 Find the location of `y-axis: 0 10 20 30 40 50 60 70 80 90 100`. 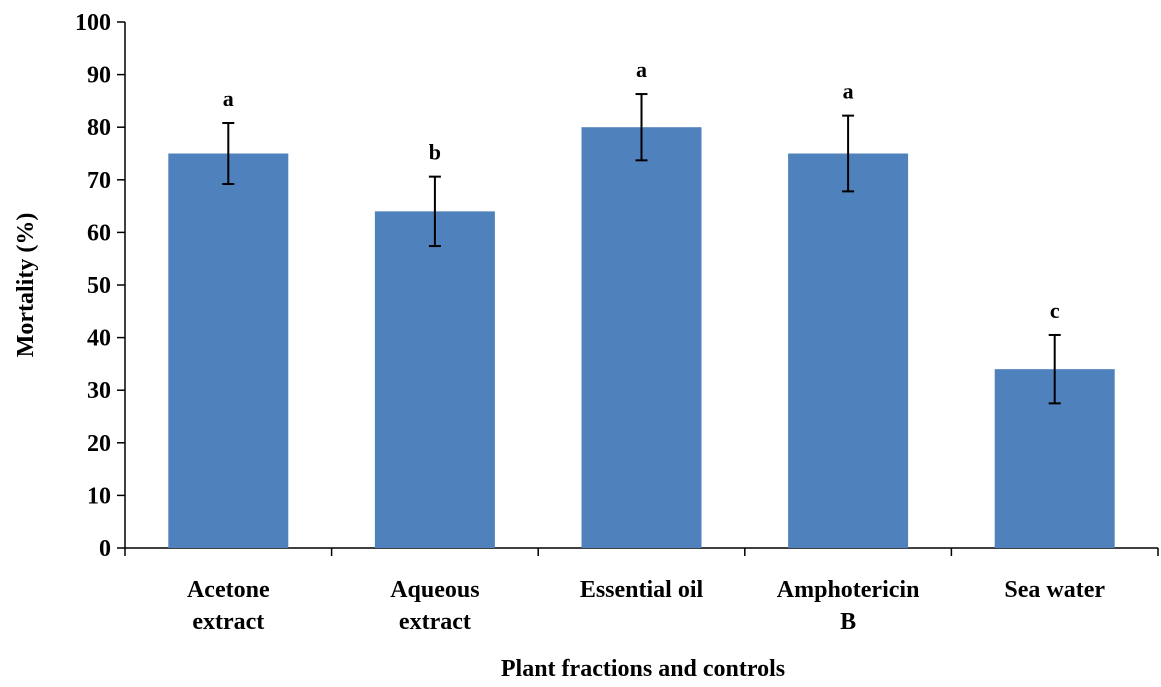

y-axis: 0 10 20 30 40 50 60 70 80 90 100 is located at coordinates (100, 286).